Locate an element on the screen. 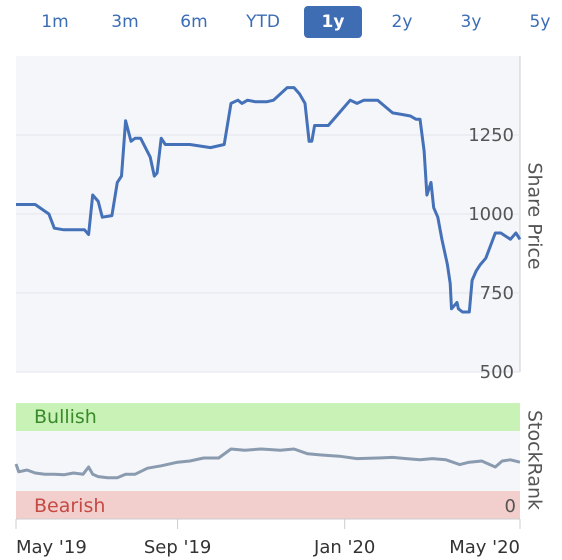  tab-1m: 1m is located at coordinates (55, 22).